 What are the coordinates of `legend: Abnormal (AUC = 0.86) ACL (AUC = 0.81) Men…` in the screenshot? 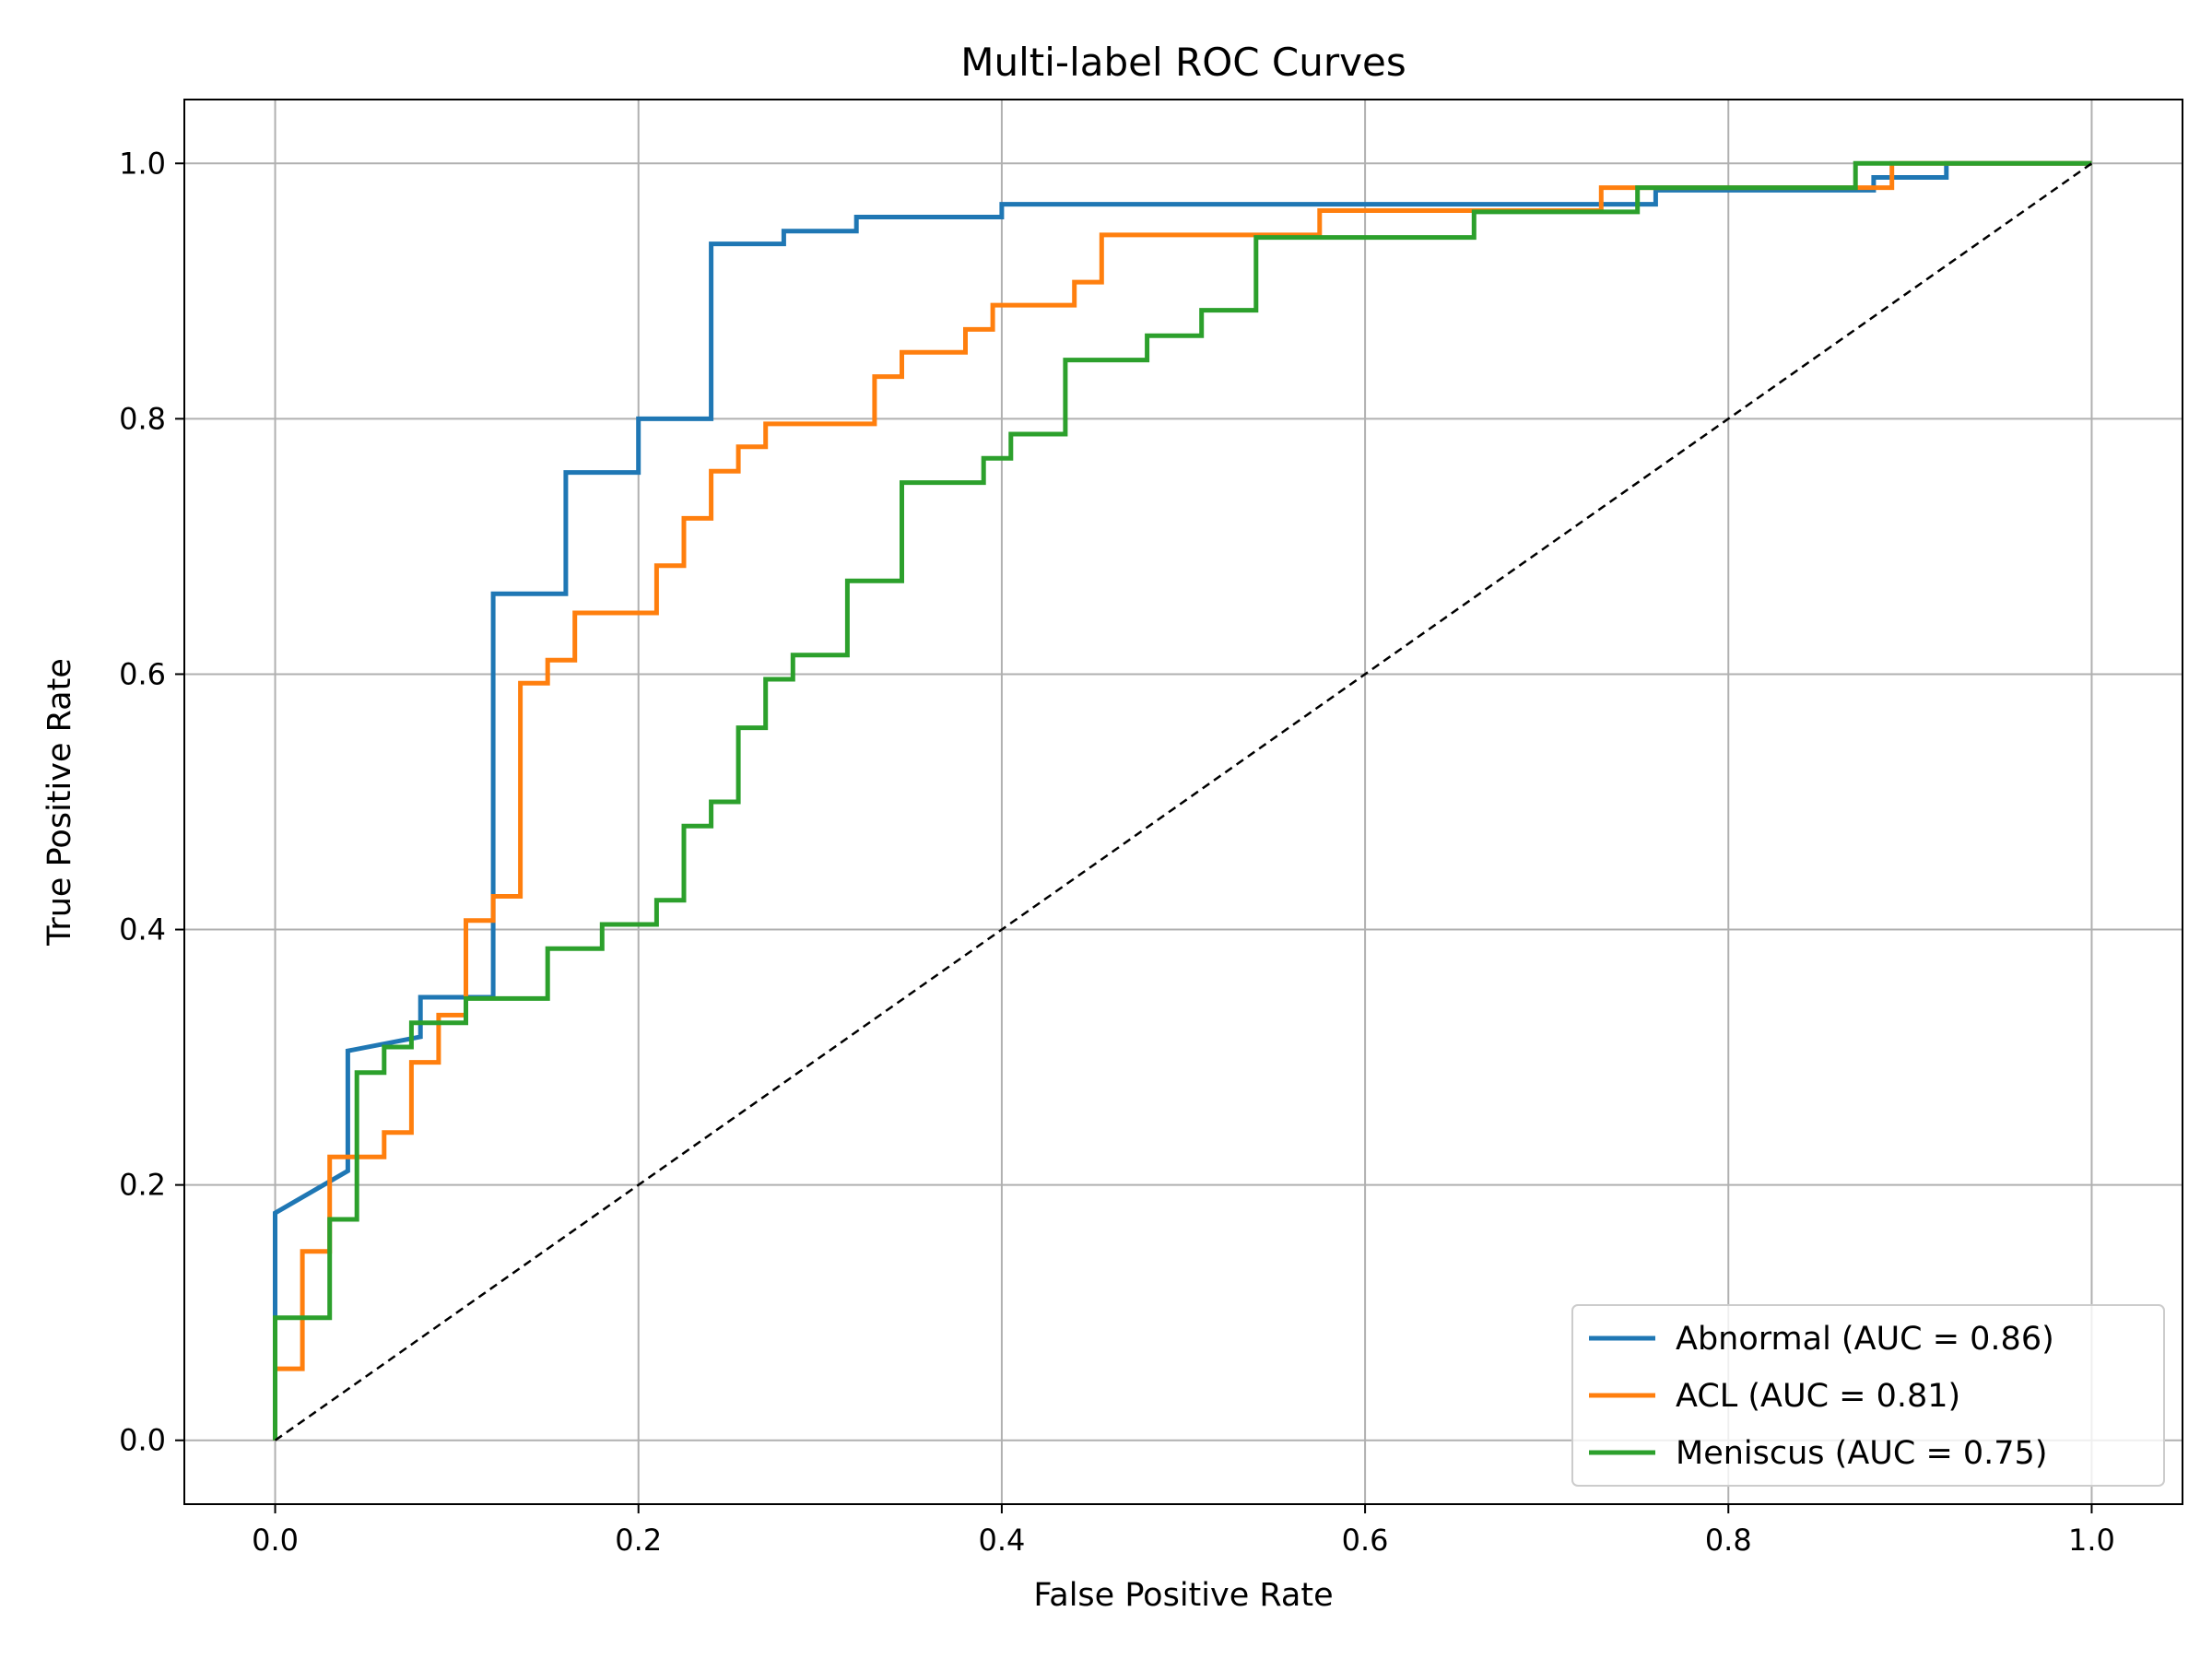 It's located at (1868, 1395).